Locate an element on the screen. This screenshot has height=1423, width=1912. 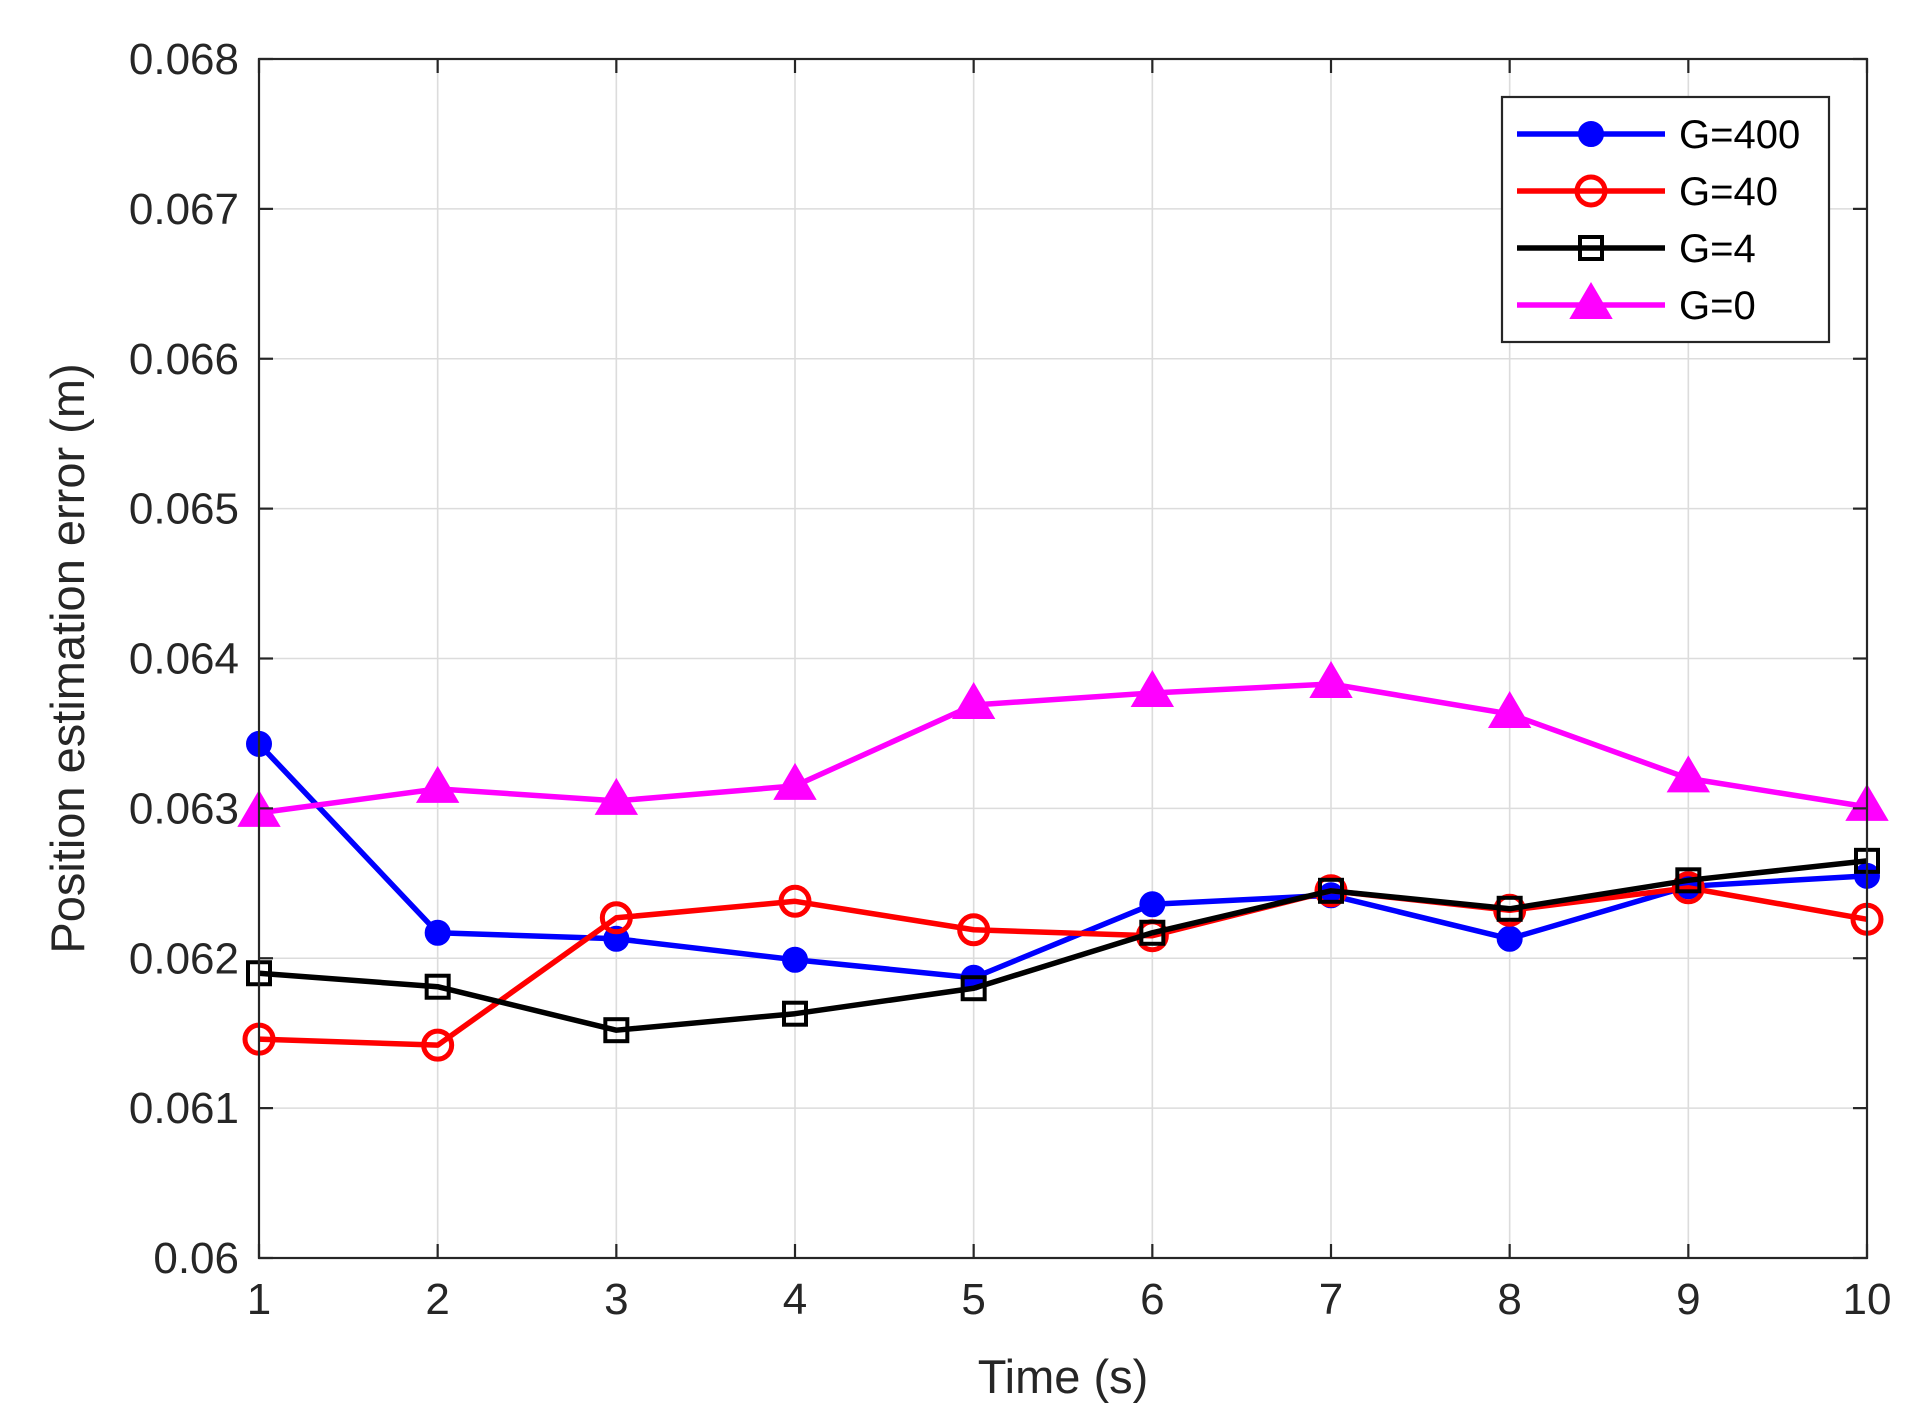
legend-box is located at coordinates (1665, 219).